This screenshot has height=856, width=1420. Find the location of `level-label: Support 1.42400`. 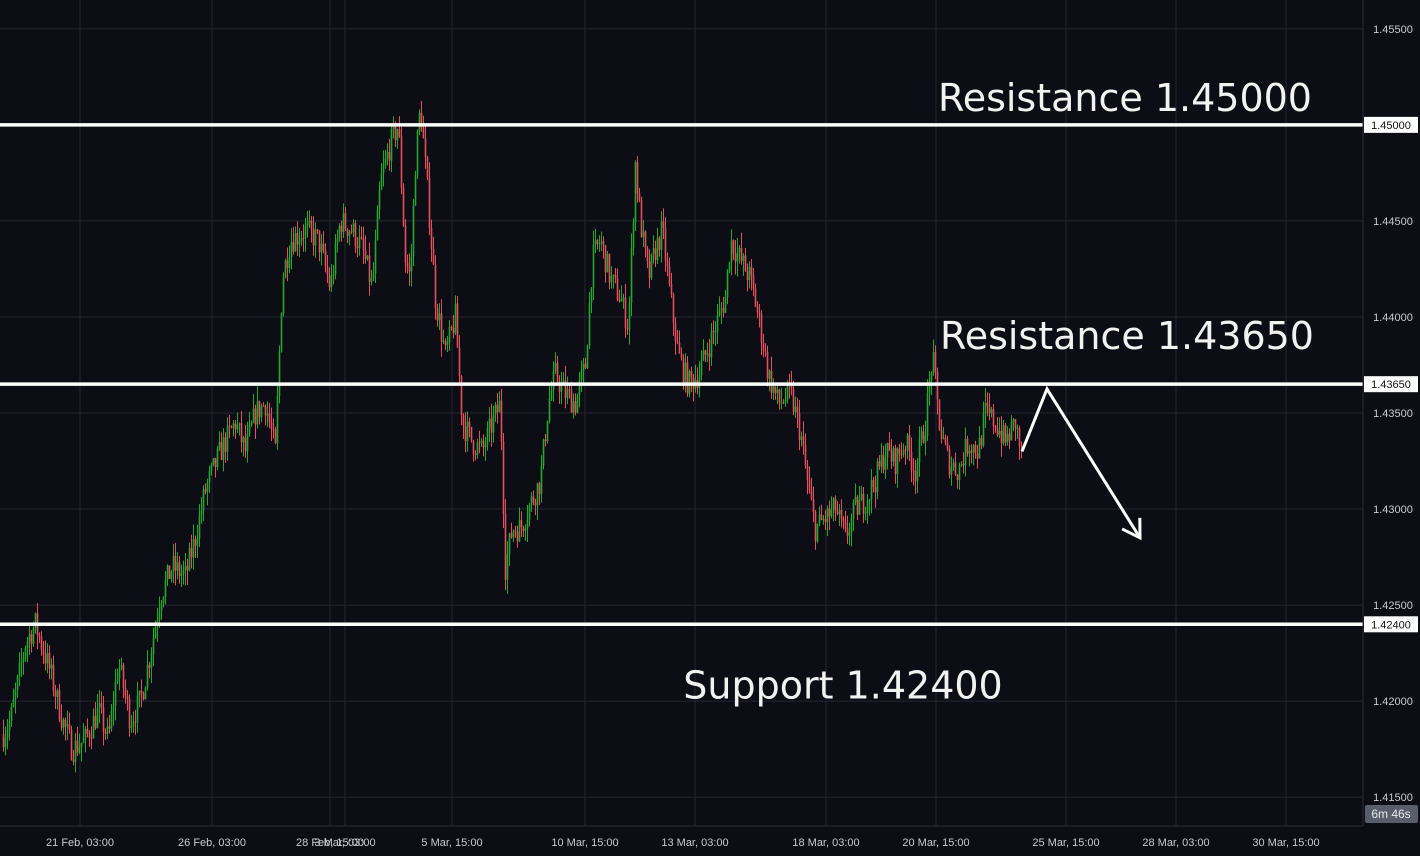

level-label: Support 1.42400 is located at coordinates (842, 685).